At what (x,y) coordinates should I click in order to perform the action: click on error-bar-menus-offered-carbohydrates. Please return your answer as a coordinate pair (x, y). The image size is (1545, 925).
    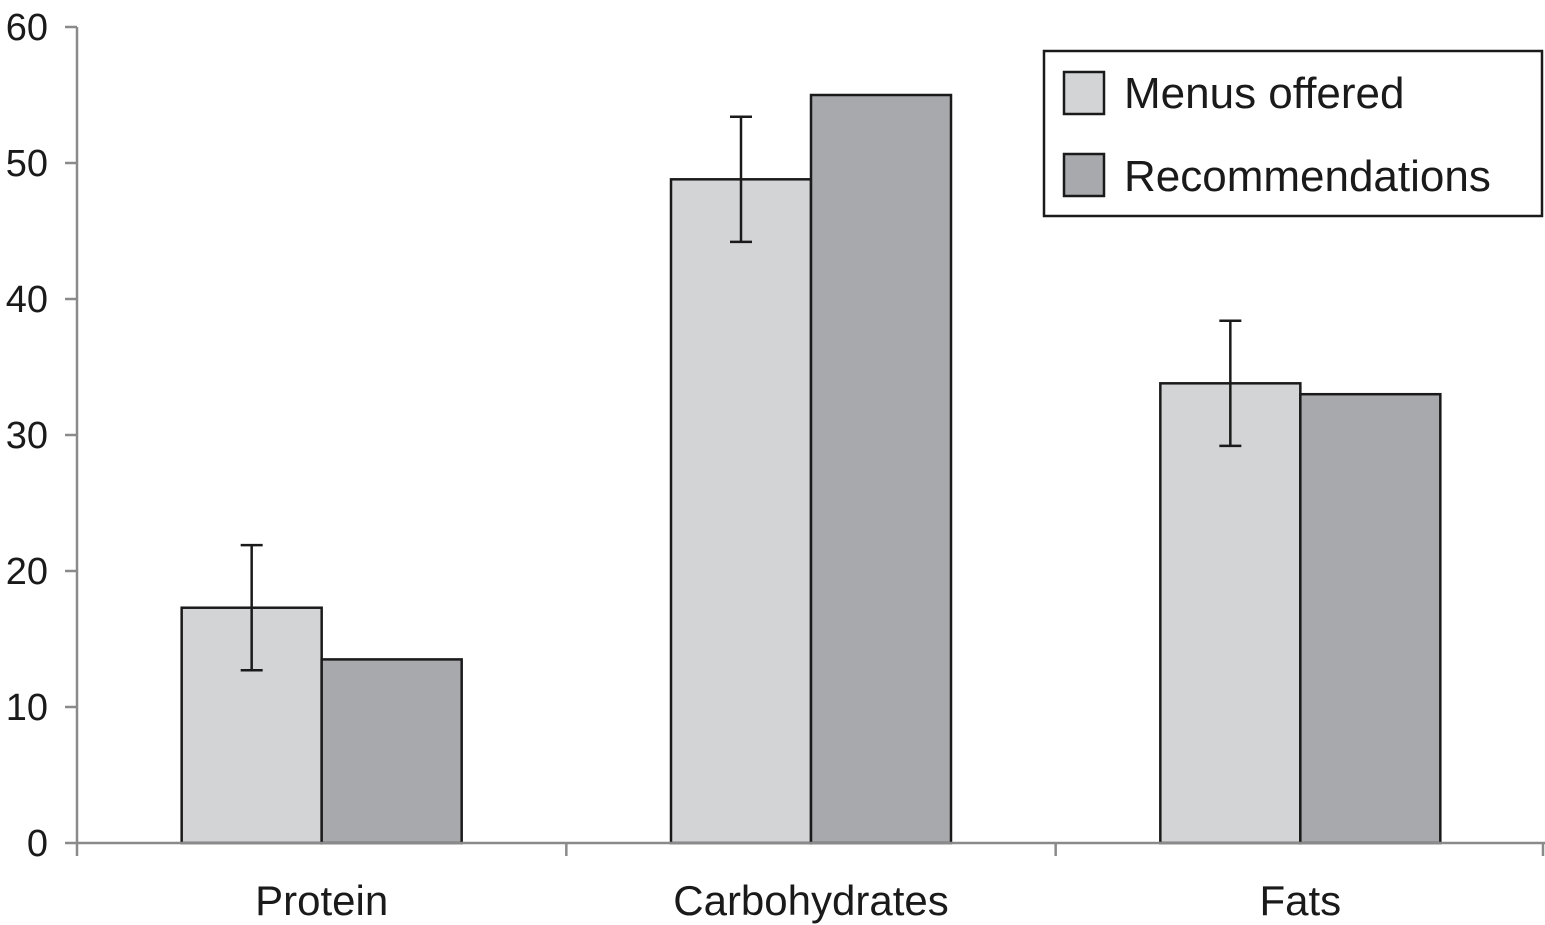
    Looking at the image, I should click on (741, 179).